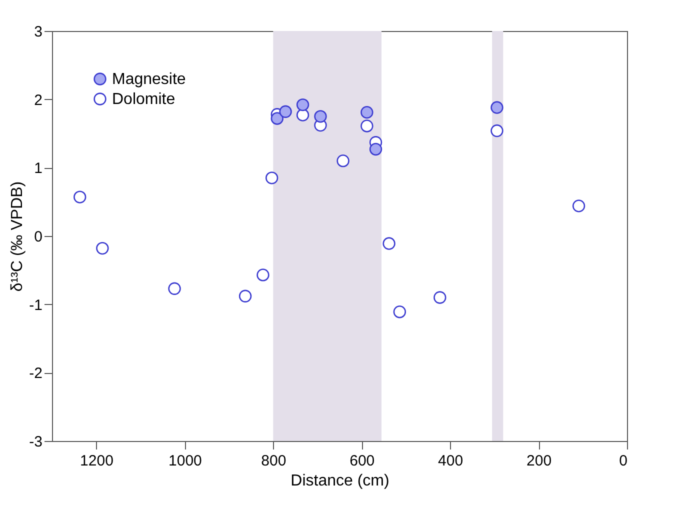 The height and width of the screenshot is (509, 684). What do you see at coordinates (185, 461) in the screenshot?
I see `x-tick-label: 1000` at bounding box center [185, 461].